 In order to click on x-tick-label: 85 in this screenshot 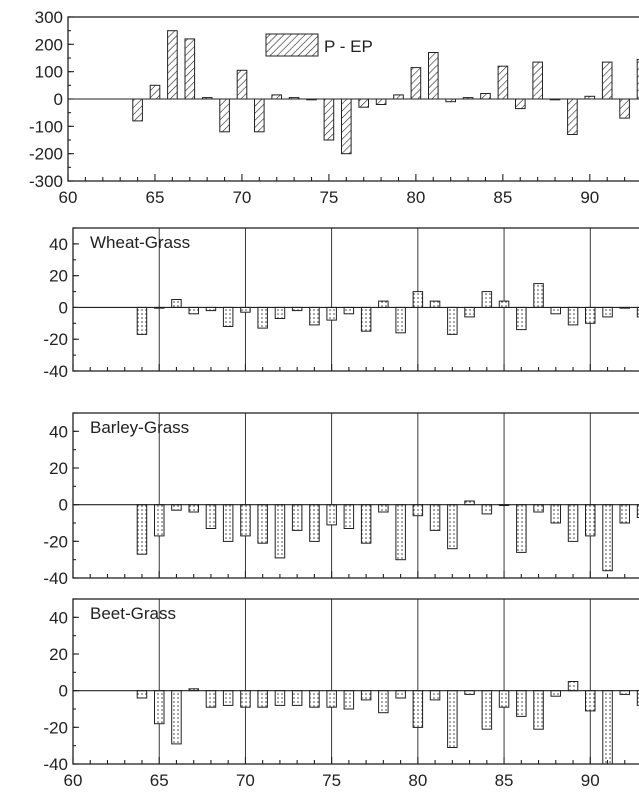, I will do `click(502, 197)`.